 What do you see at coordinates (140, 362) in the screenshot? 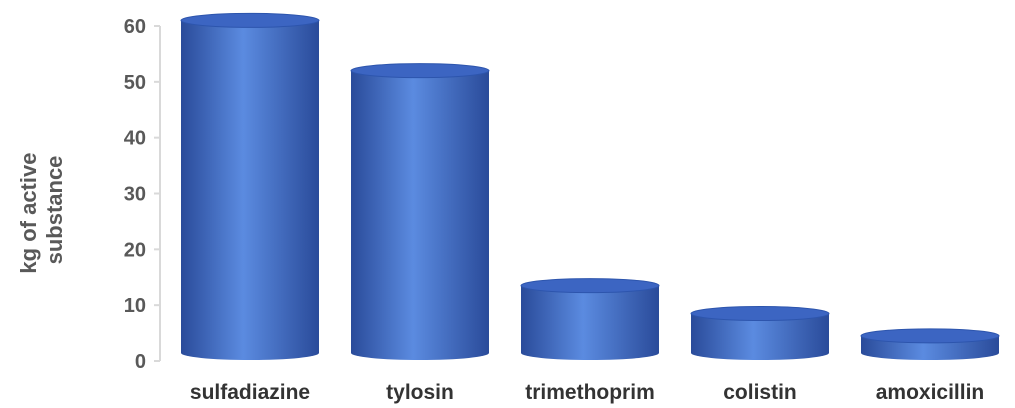
I see `y-tick-label: 0` at bounding box center [140, 362].